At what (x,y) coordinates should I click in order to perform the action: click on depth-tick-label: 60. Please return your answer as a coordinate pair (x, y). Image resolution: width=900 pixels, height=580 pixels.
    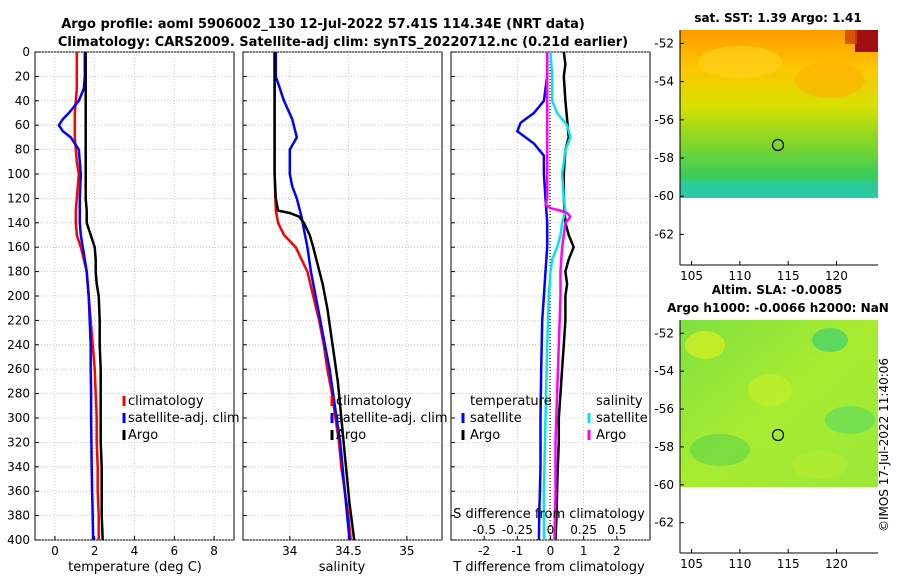
    Looking at the image, I should click on (22, 125).